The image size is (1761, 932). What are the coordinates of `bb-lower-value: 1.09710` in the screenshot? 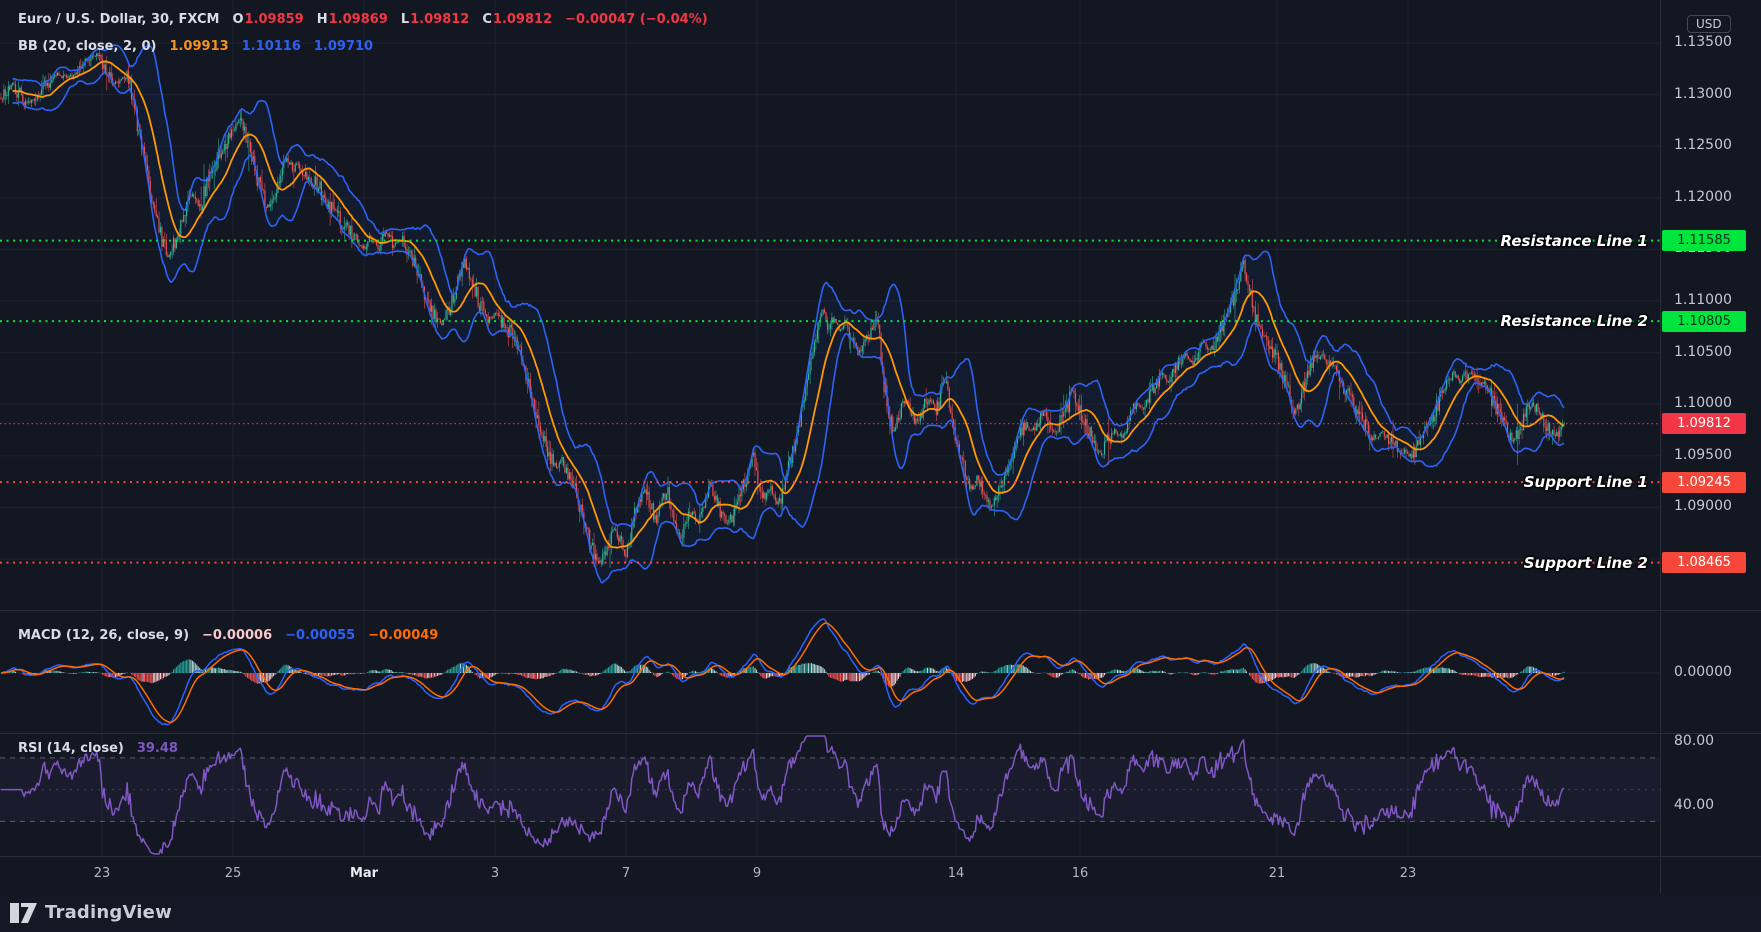 It's located at (343, 46).